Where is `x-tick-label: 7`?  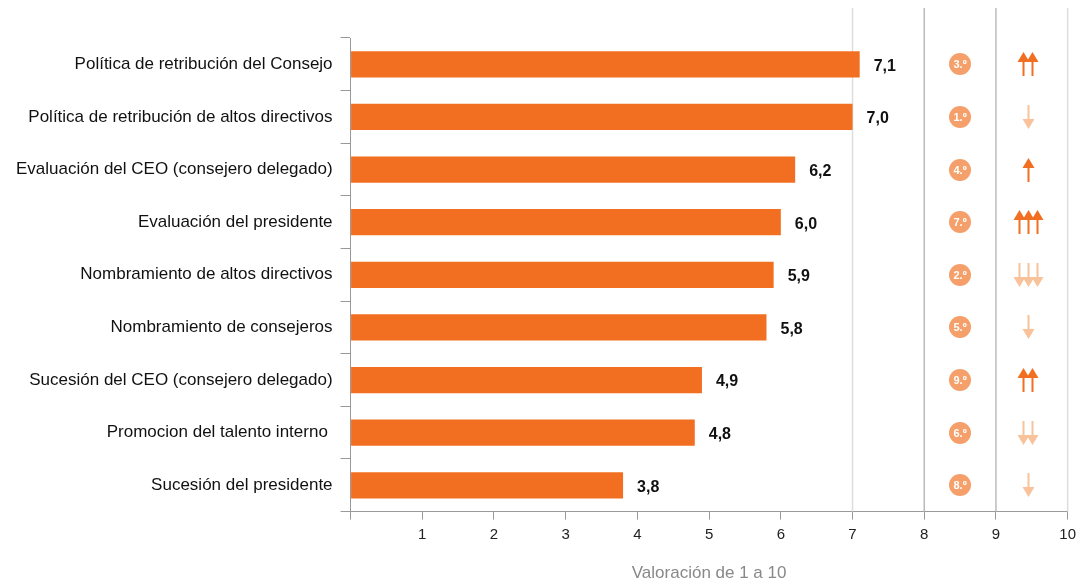 x-tick-label: 7 is located at coordinates (852, 533).